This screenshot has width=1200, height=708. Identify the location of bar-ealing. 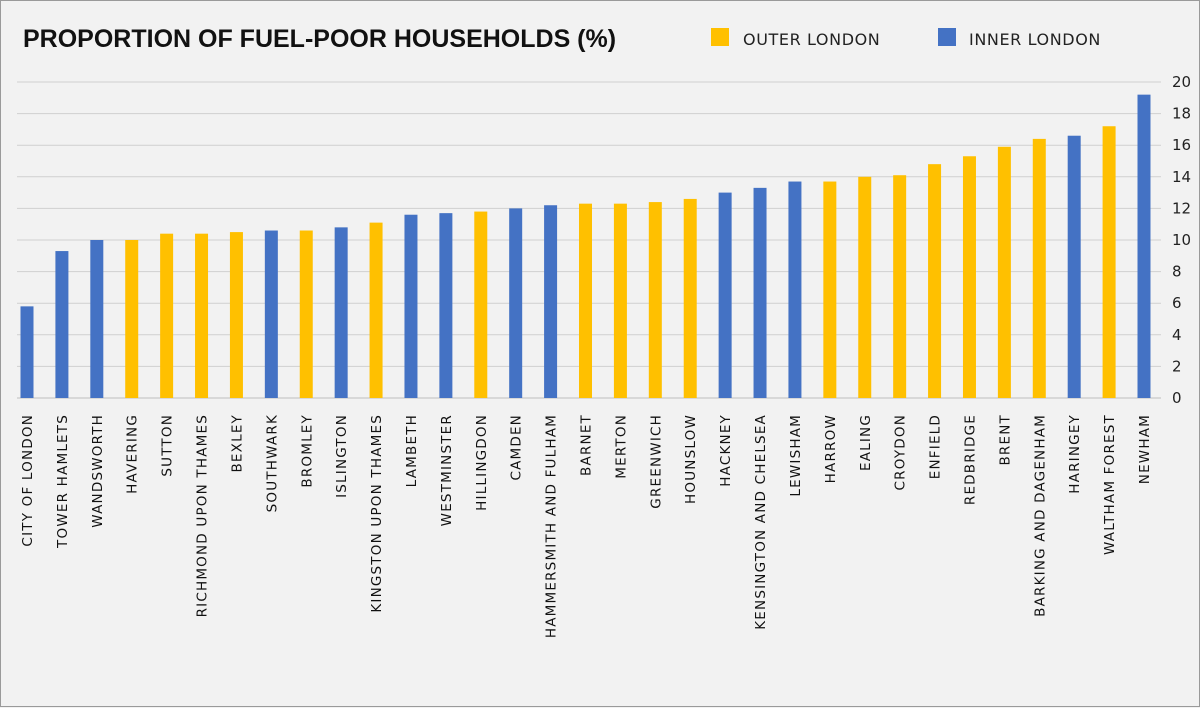
(865, 287).